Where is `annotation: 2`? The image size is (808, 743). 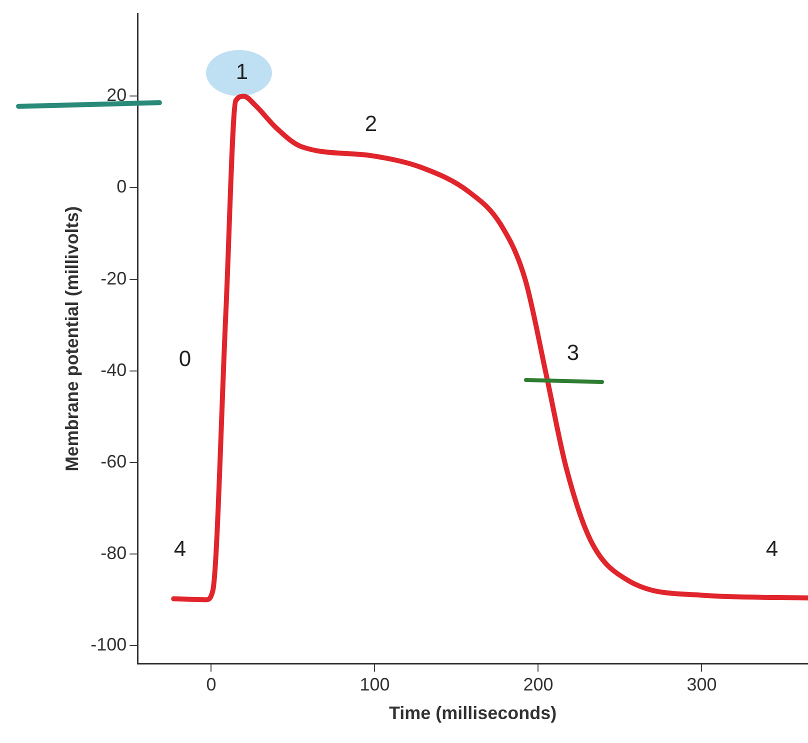
annotation: 2 is located at coordinates (371, 123).